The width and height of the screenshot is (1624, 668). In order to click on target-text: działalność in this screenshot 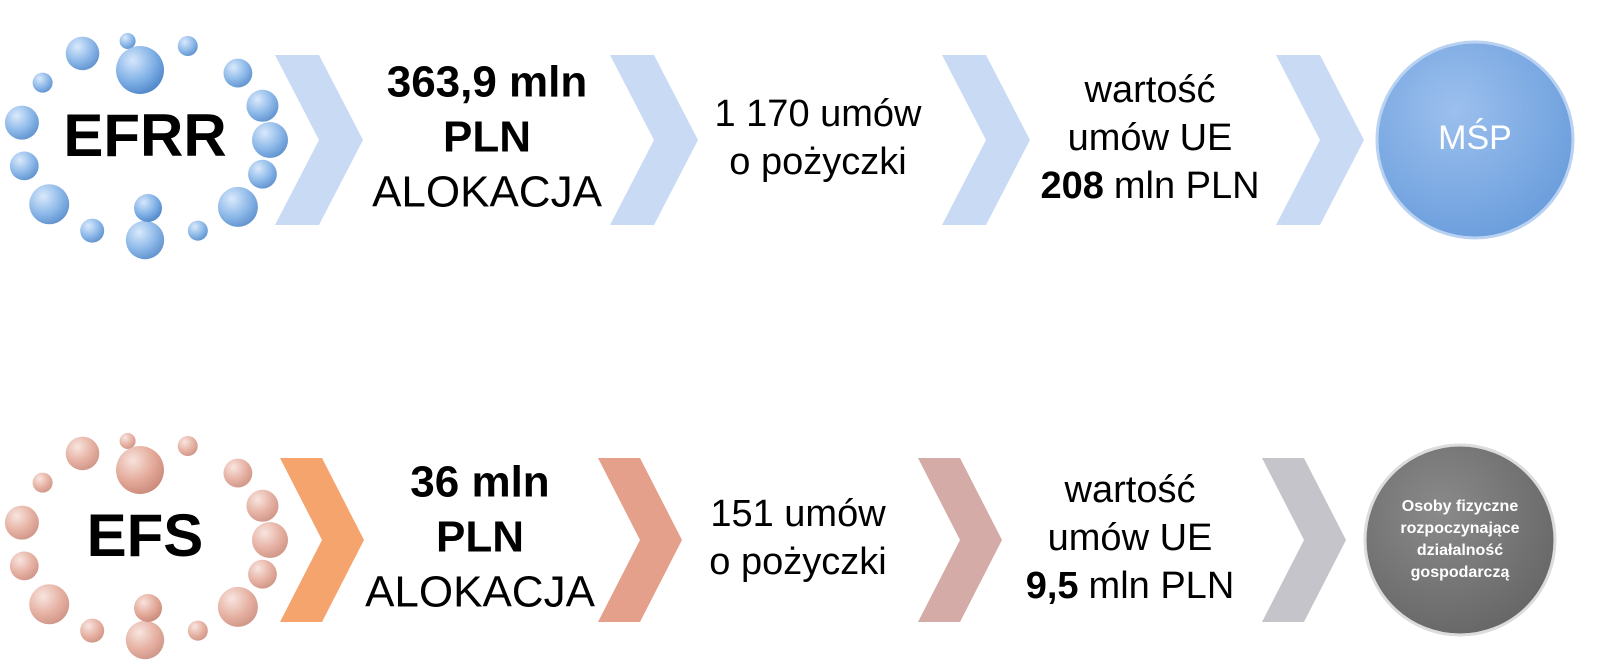, I will do `click(1460, 550)`.